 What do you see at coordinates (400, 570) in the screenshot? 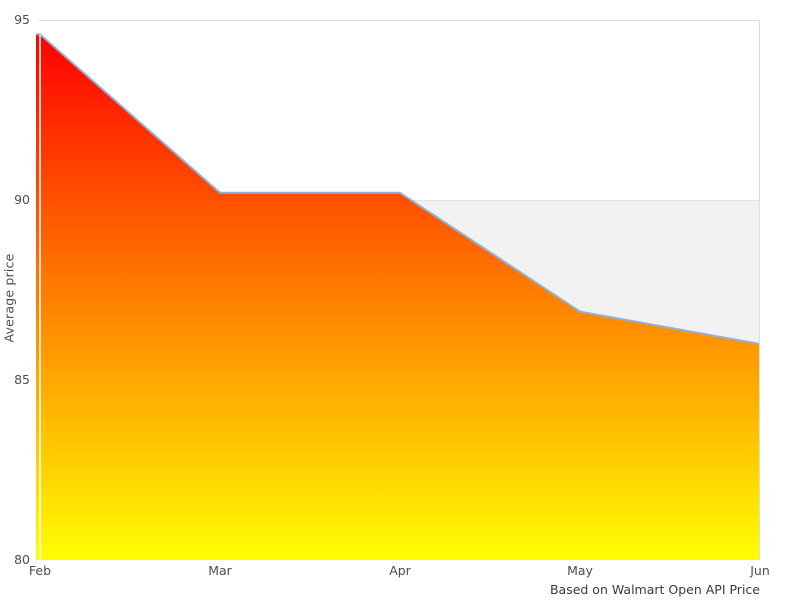
I see `x-tick-label: Apr` at bounding box center [400, 570].